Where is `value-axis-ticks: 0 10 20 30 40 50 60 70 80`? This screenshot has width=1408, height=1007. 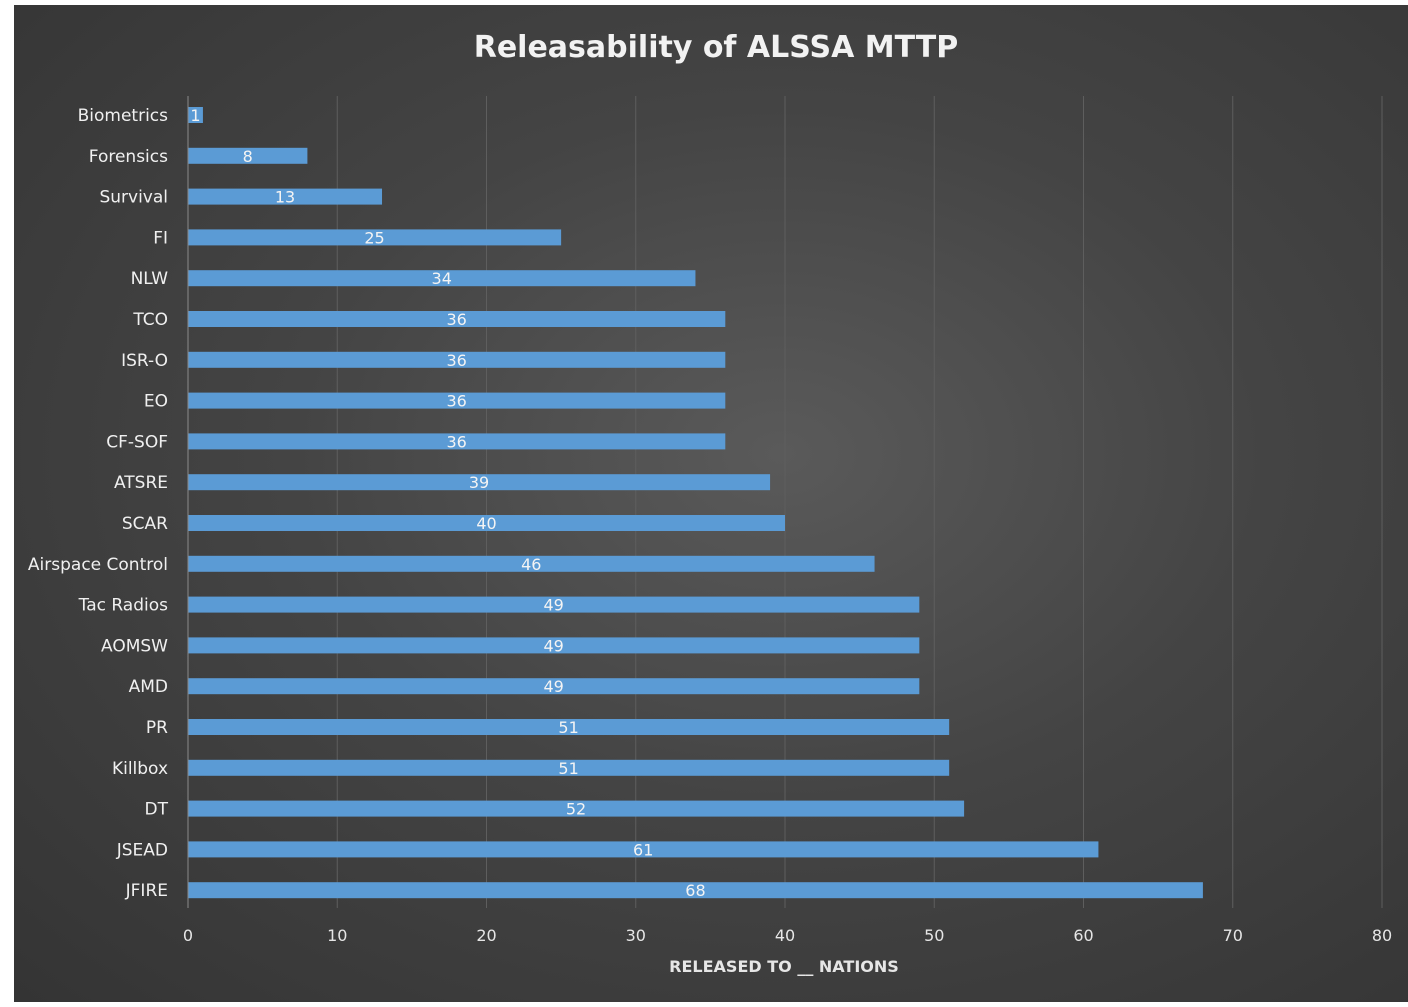
value-axis-ticks: 0 10 20 30 40 50 60 70 80 is located at coordinates (787, 935).